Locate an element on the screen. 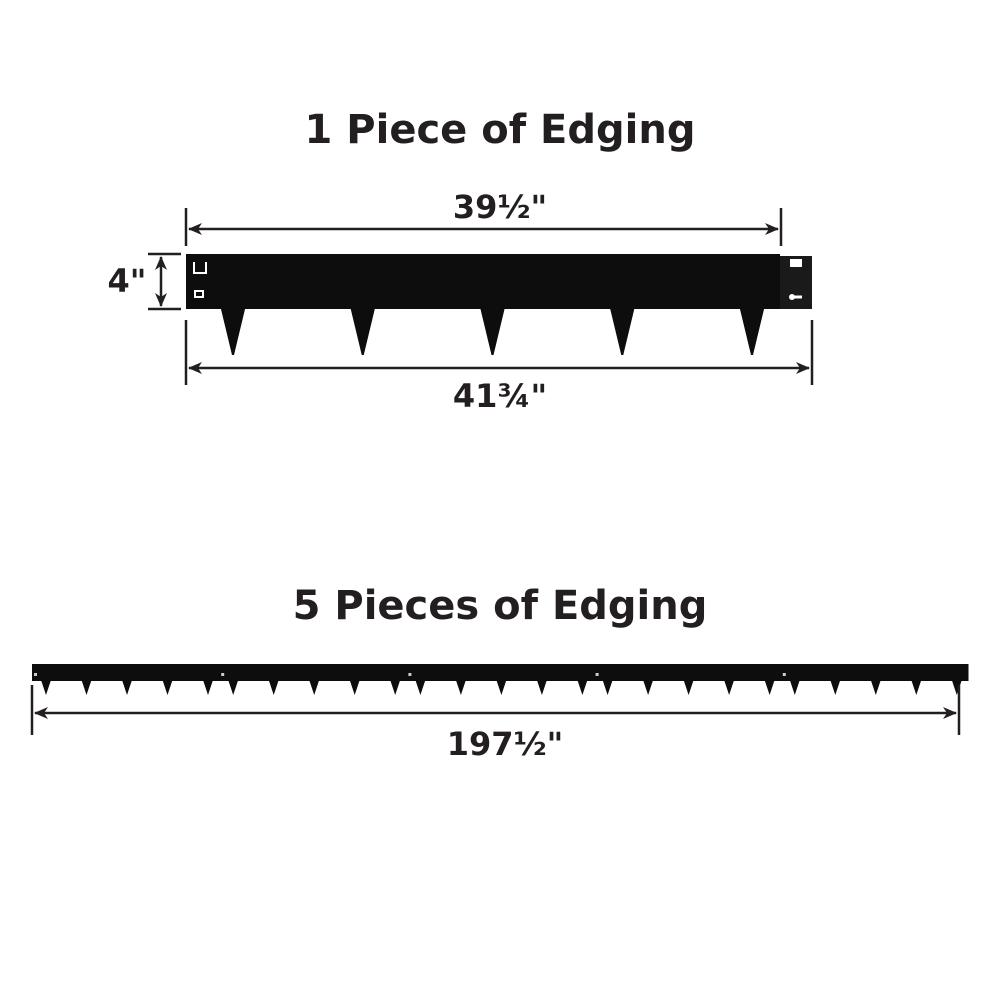  height-dimension is located at coordinates (164, 281).